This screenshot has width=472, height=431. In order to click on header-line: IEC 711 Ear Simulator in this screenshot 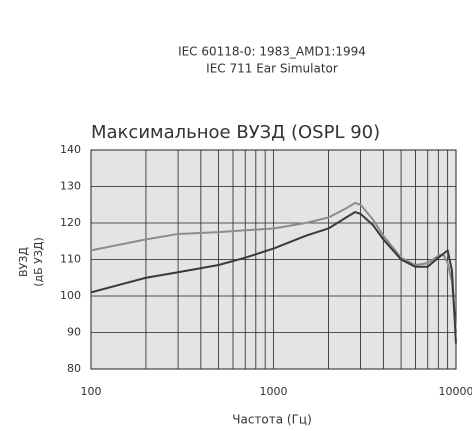, I will do `click(272, 69)`.